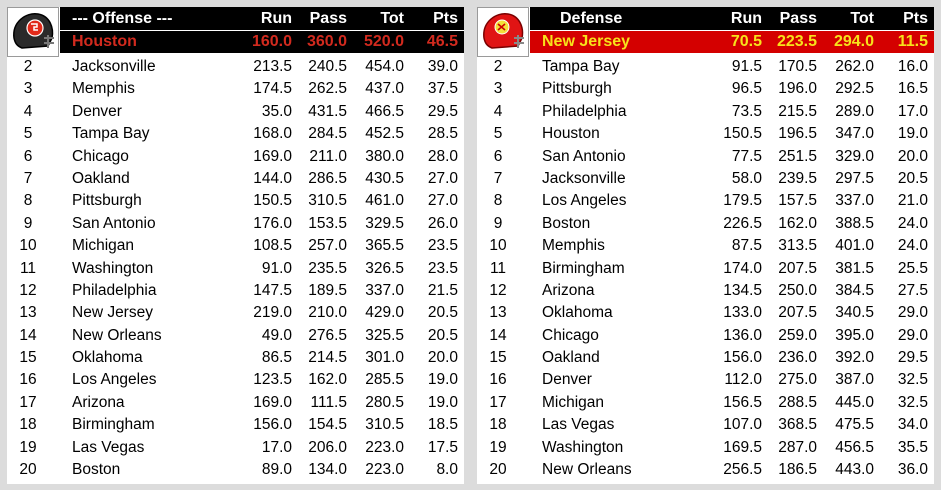 This screenshot has width=941, height=490. What do you see at coordinates (28, 470) in the screenshot?
I see `rank-cell: 20` at bounding box center [28, 470].